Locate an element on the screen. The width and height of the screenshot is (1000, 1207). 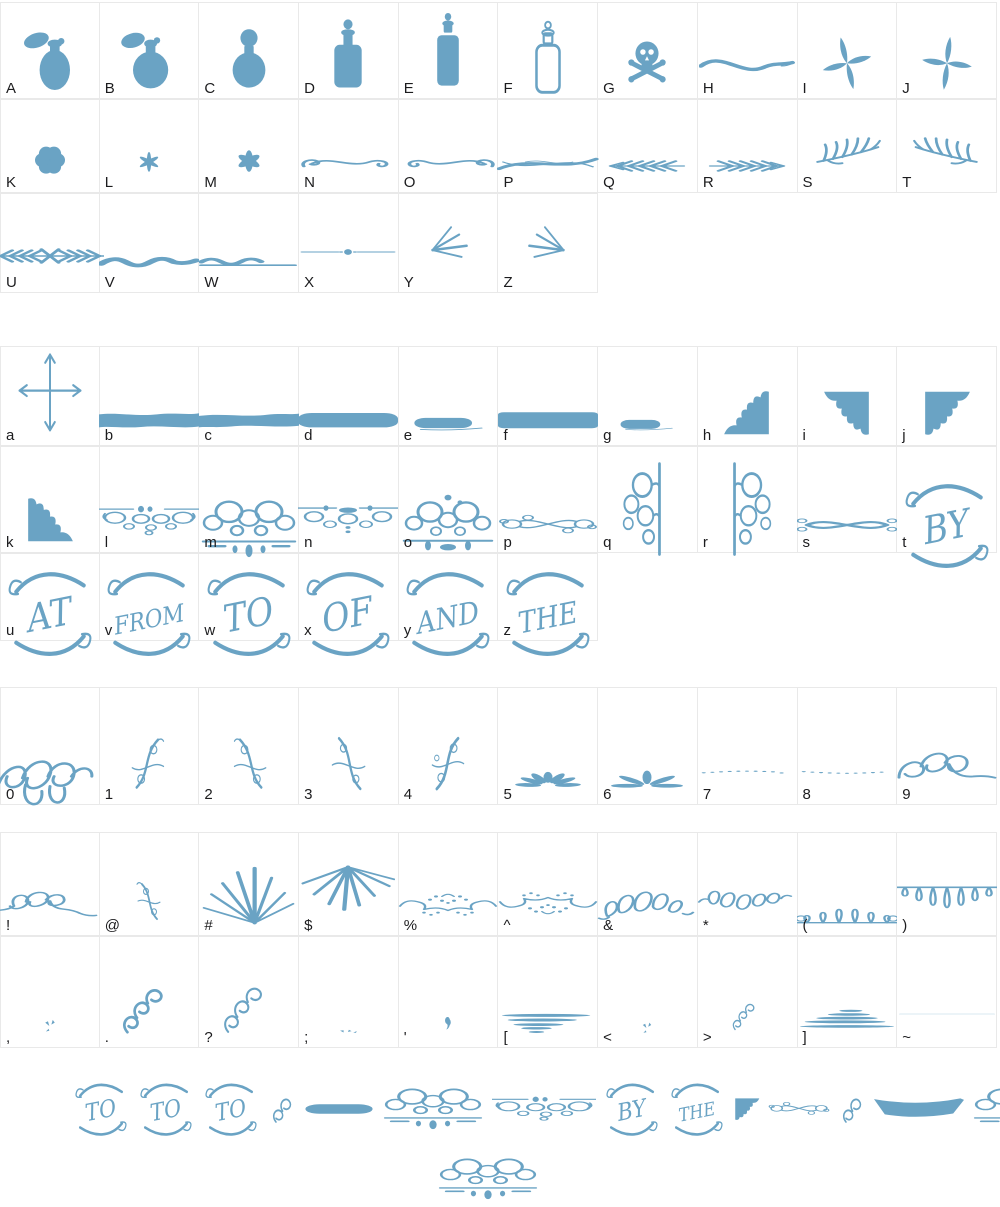
glyph-cell-label: B is located at coordinates (109, 88).